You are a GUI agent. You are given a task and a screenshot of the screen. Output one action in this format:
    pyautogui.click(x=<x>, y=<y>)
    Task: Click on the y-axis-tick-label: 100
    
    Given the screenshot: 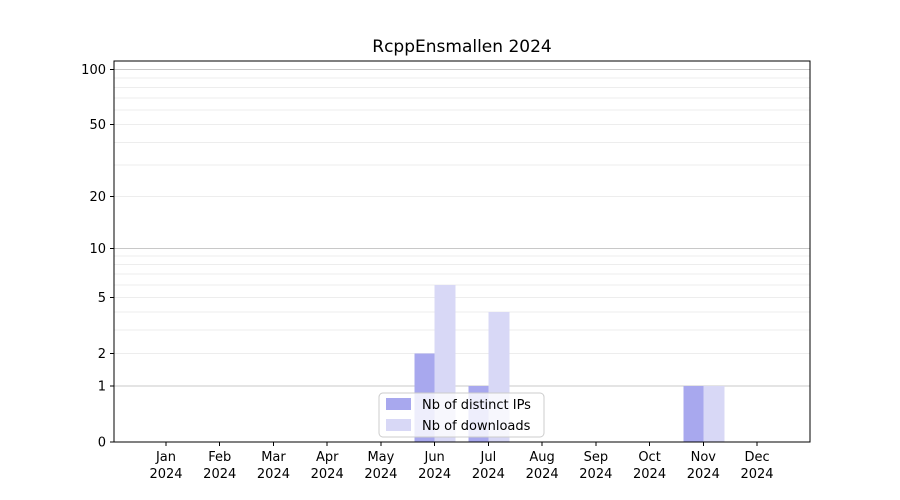 What is the action you would take?
    pyautogui.click(x=93, y=70)
    